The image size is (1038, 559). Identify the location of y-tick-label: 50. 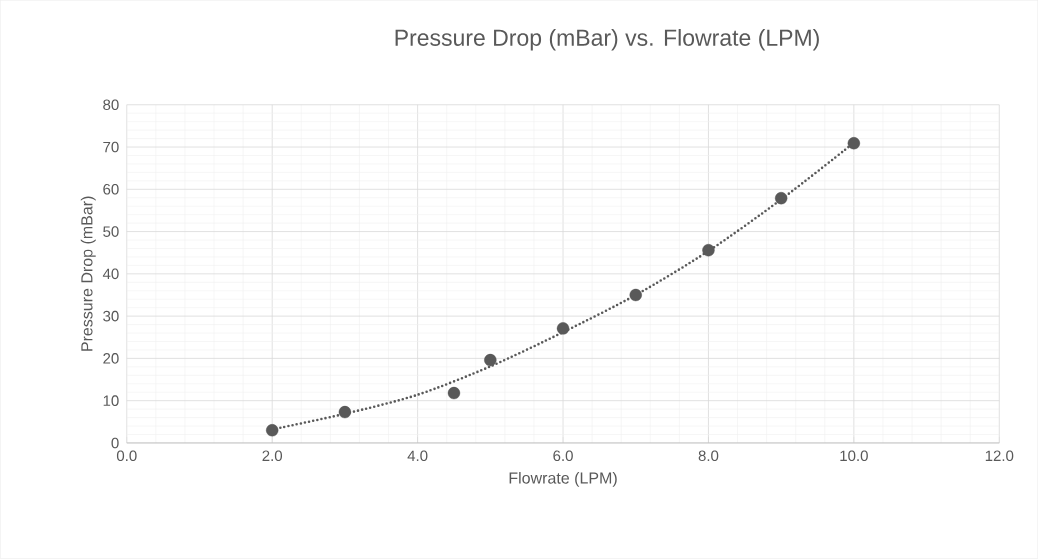
(111, 232).